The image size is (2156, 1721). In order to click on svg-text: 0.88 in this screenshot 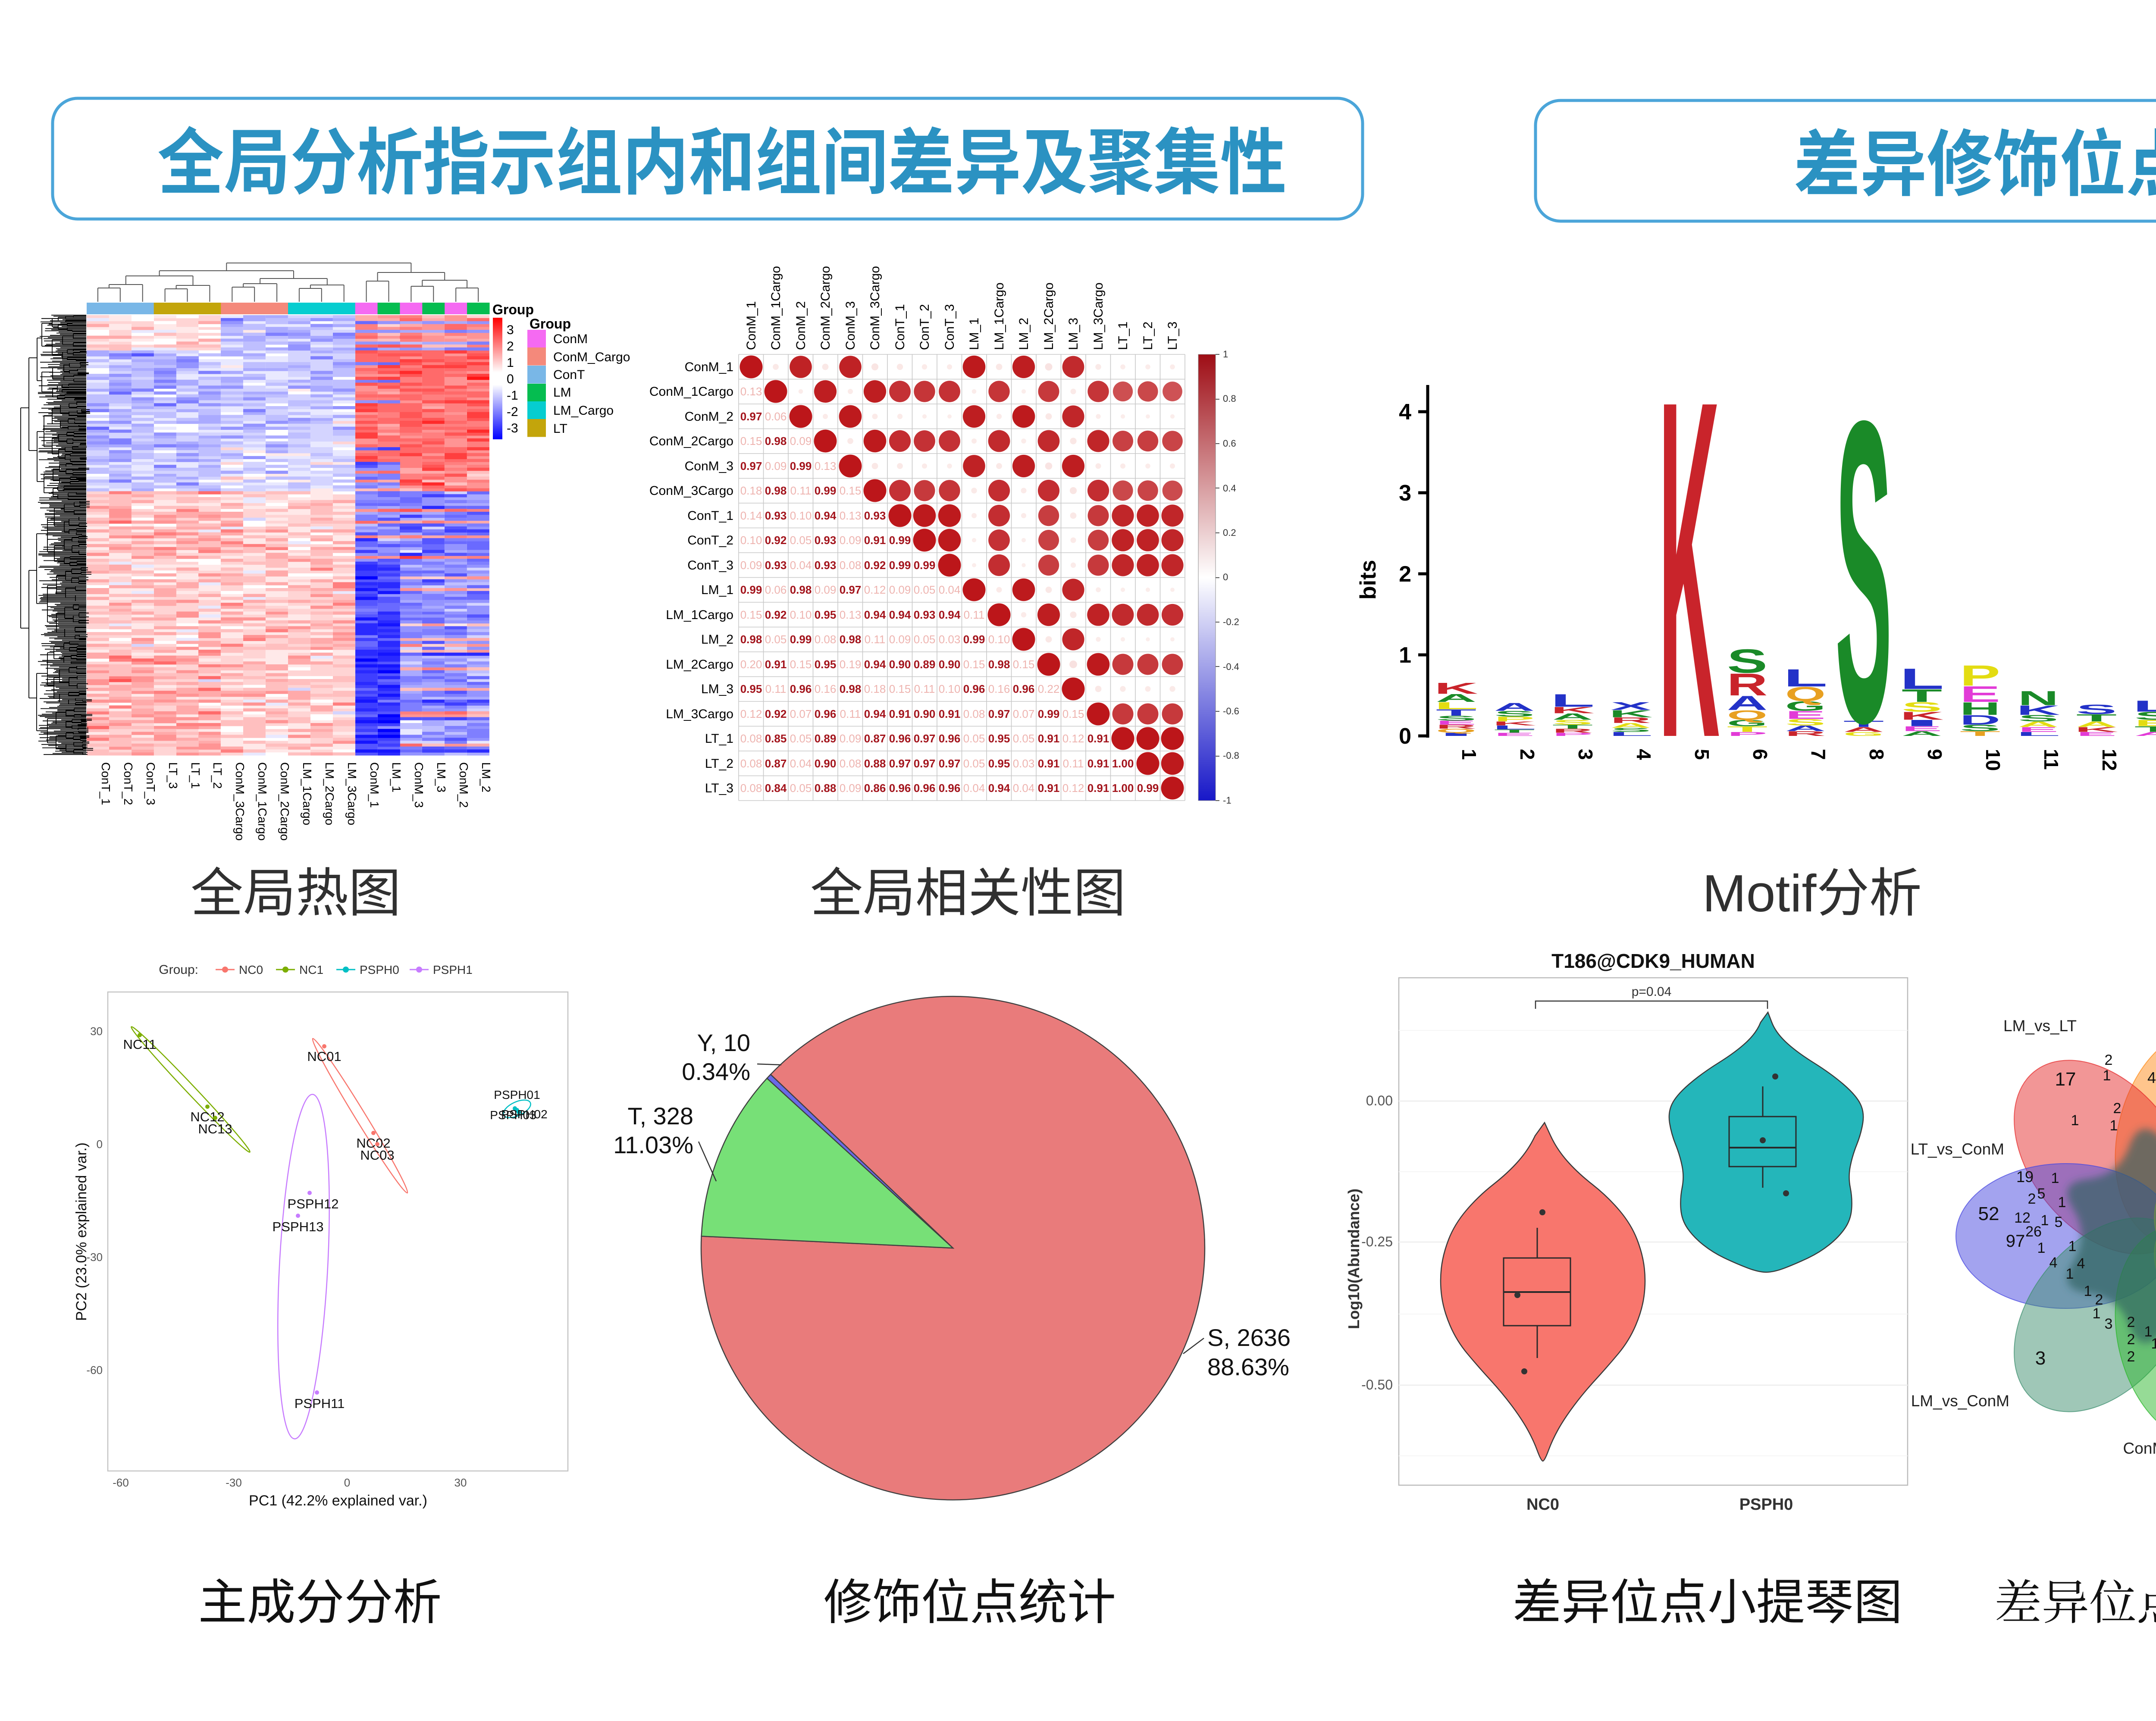, I will do `click(826, 788)`.